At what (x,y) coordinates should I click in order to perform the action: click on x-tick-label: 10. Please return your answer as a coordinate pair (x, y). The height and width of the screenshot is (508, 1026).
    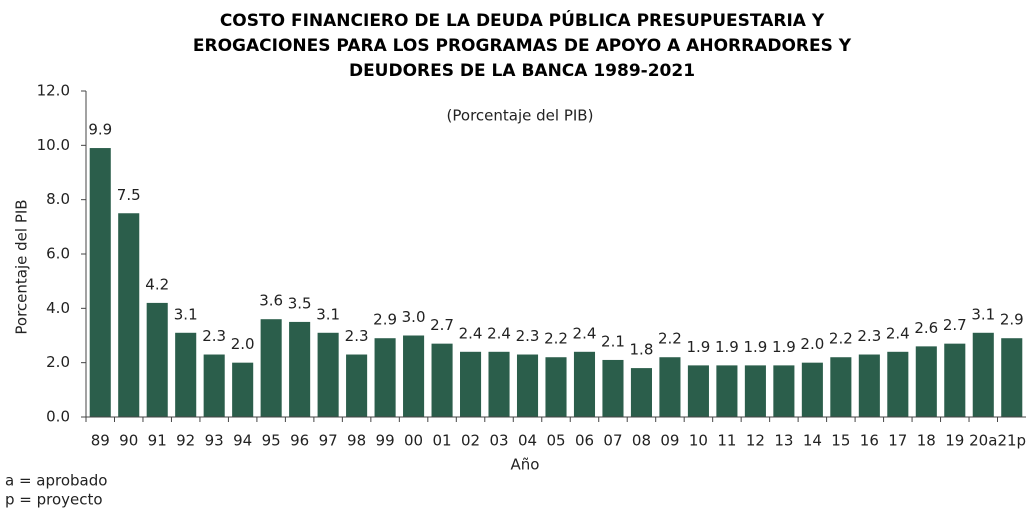
    Looking at the image, I should click on (698, 441).